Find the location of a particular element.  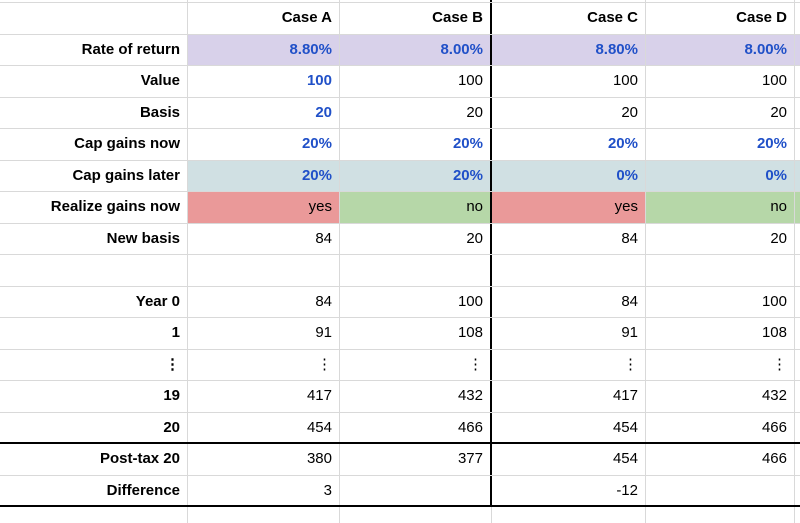

cell-ellipsis-case-c: ⋮ is located at coordinates (569, 364).